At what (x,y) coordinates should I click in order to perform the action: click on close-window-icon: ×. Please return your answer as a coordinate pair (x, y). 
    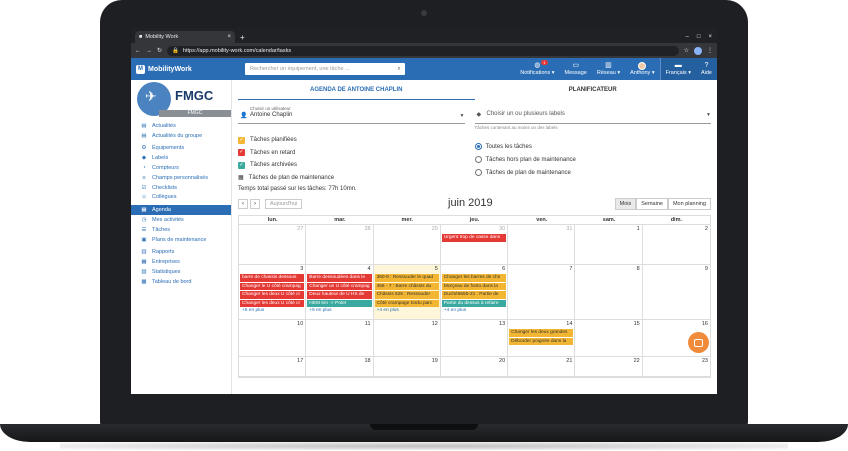
    Looking at the image, I should click on (710, 37).